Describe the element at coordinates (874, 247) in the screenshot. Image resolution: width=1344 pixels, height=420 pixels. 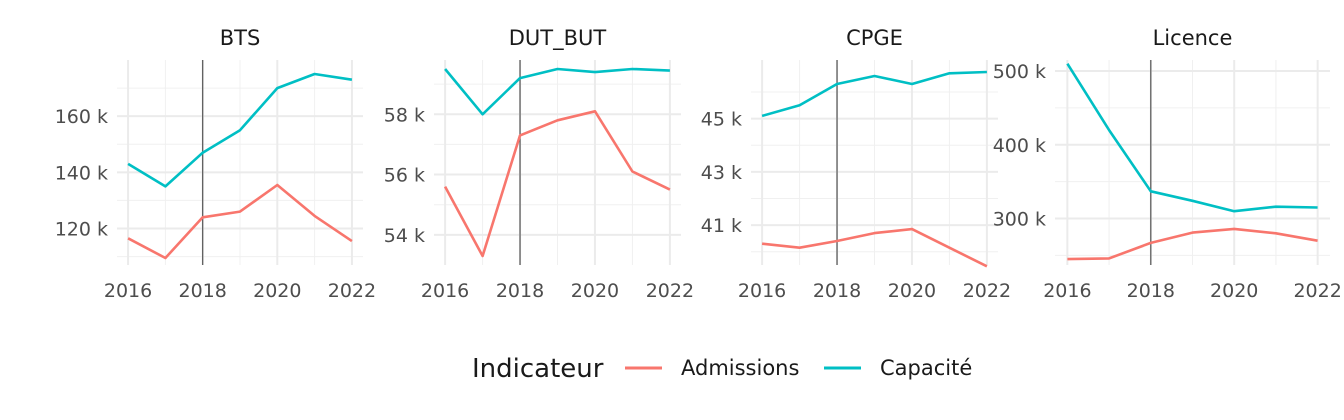
I see `series-line-admissions-cpge` at that location.